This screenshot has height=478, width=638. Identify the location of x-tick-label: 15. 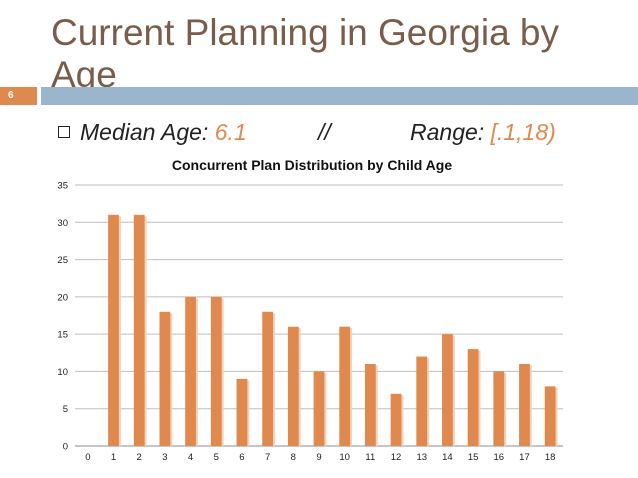
(473, 457).